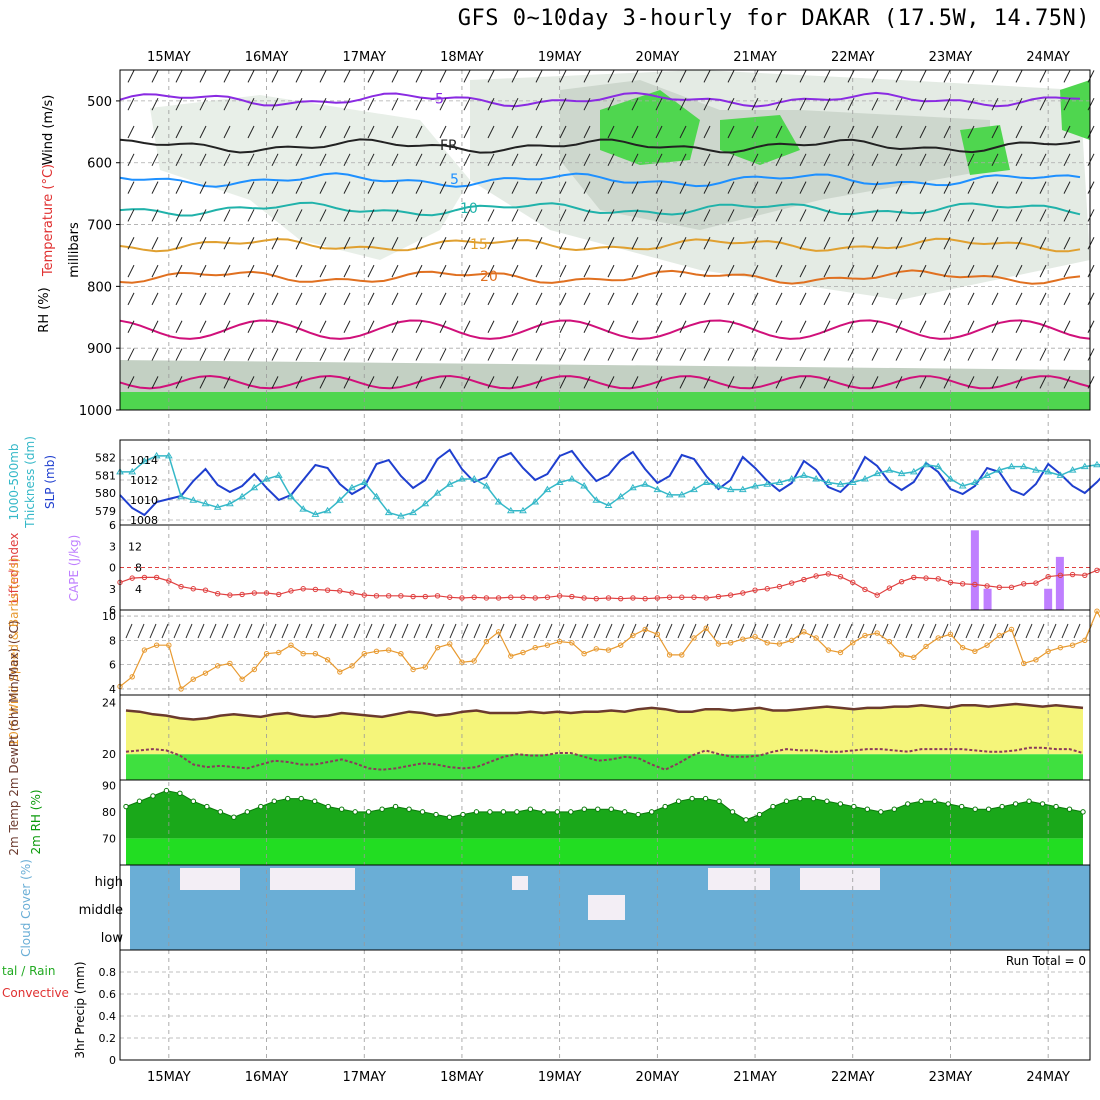 The width and height of the screenshot is (1100, 1100). I want to click on y-tick-label: 1012, so click(144, 480).